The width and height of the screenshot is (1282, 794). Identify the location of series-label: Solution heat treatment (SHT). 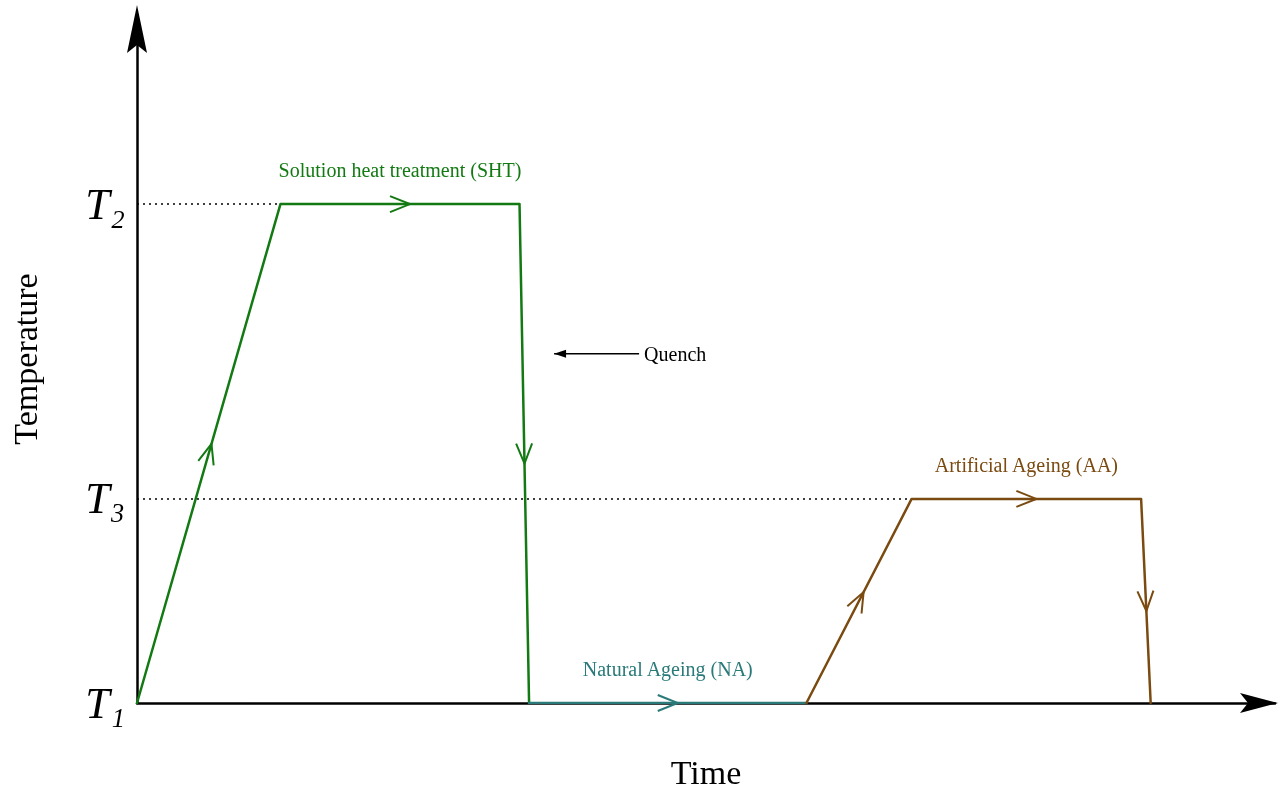
(400, 171).